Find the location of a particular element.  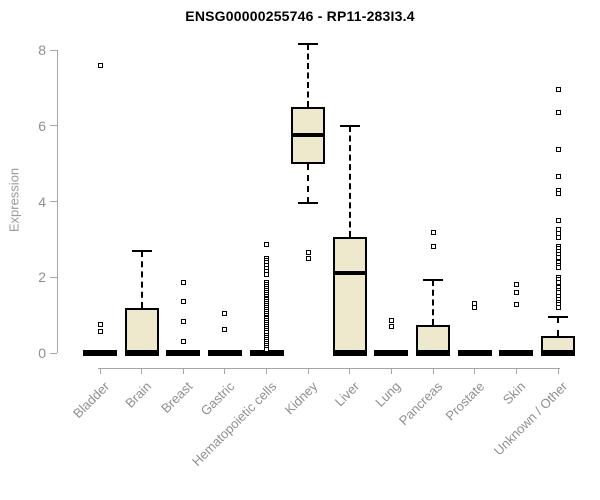

x-tick-label: Kidney is located at coordinates (301, 398).